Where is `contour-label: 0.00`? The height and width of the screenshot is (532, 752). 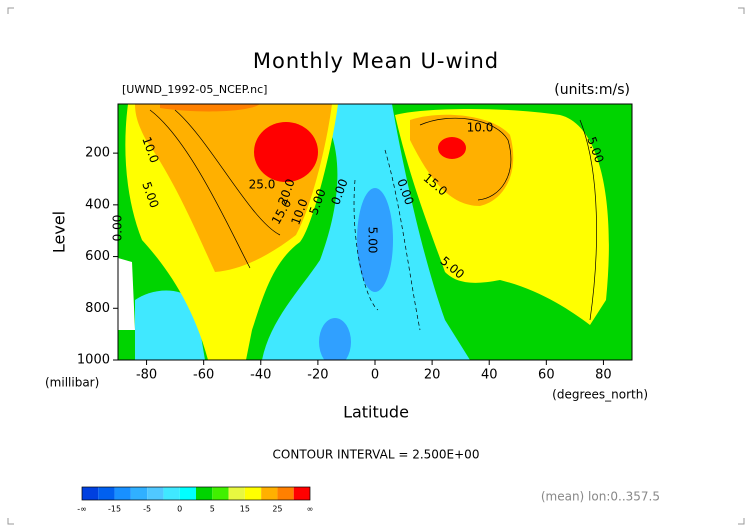 contour-label: 0.00 is located at coordinates (118, 228).